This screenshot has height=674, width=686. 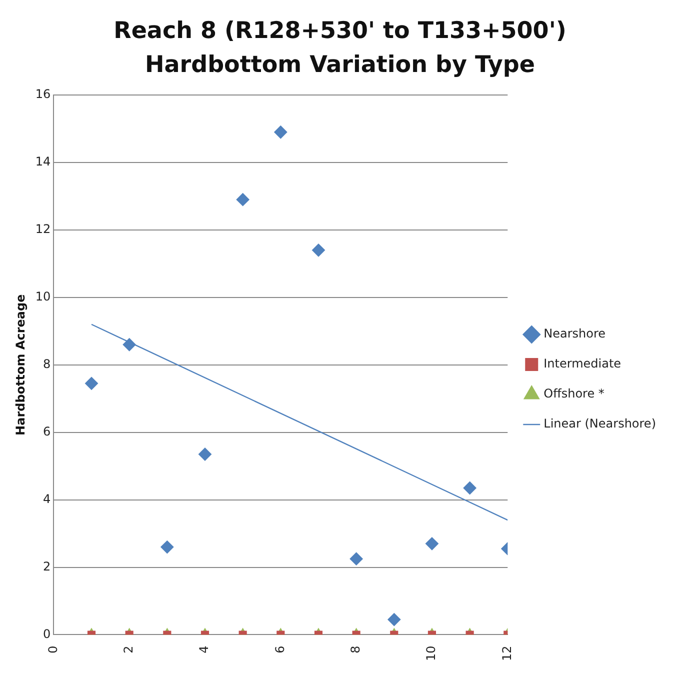 What do you see at coordinates (47, 633) in the screenshot?
I see `y-tick-label: 0` at bounding box center [47, 633].